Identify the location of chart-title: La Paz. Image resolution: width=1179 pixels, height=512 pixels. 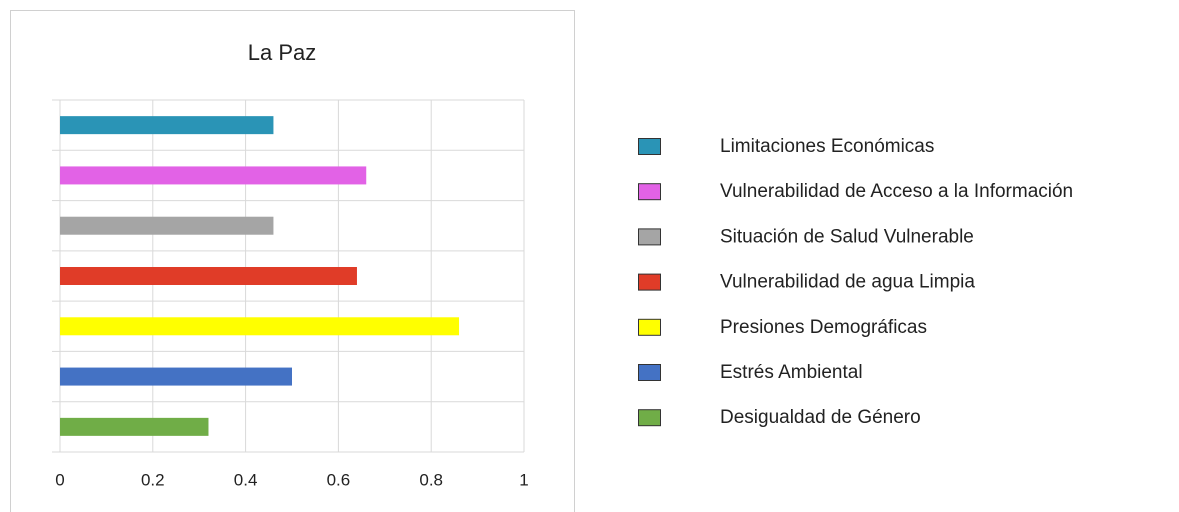
(282, 52).